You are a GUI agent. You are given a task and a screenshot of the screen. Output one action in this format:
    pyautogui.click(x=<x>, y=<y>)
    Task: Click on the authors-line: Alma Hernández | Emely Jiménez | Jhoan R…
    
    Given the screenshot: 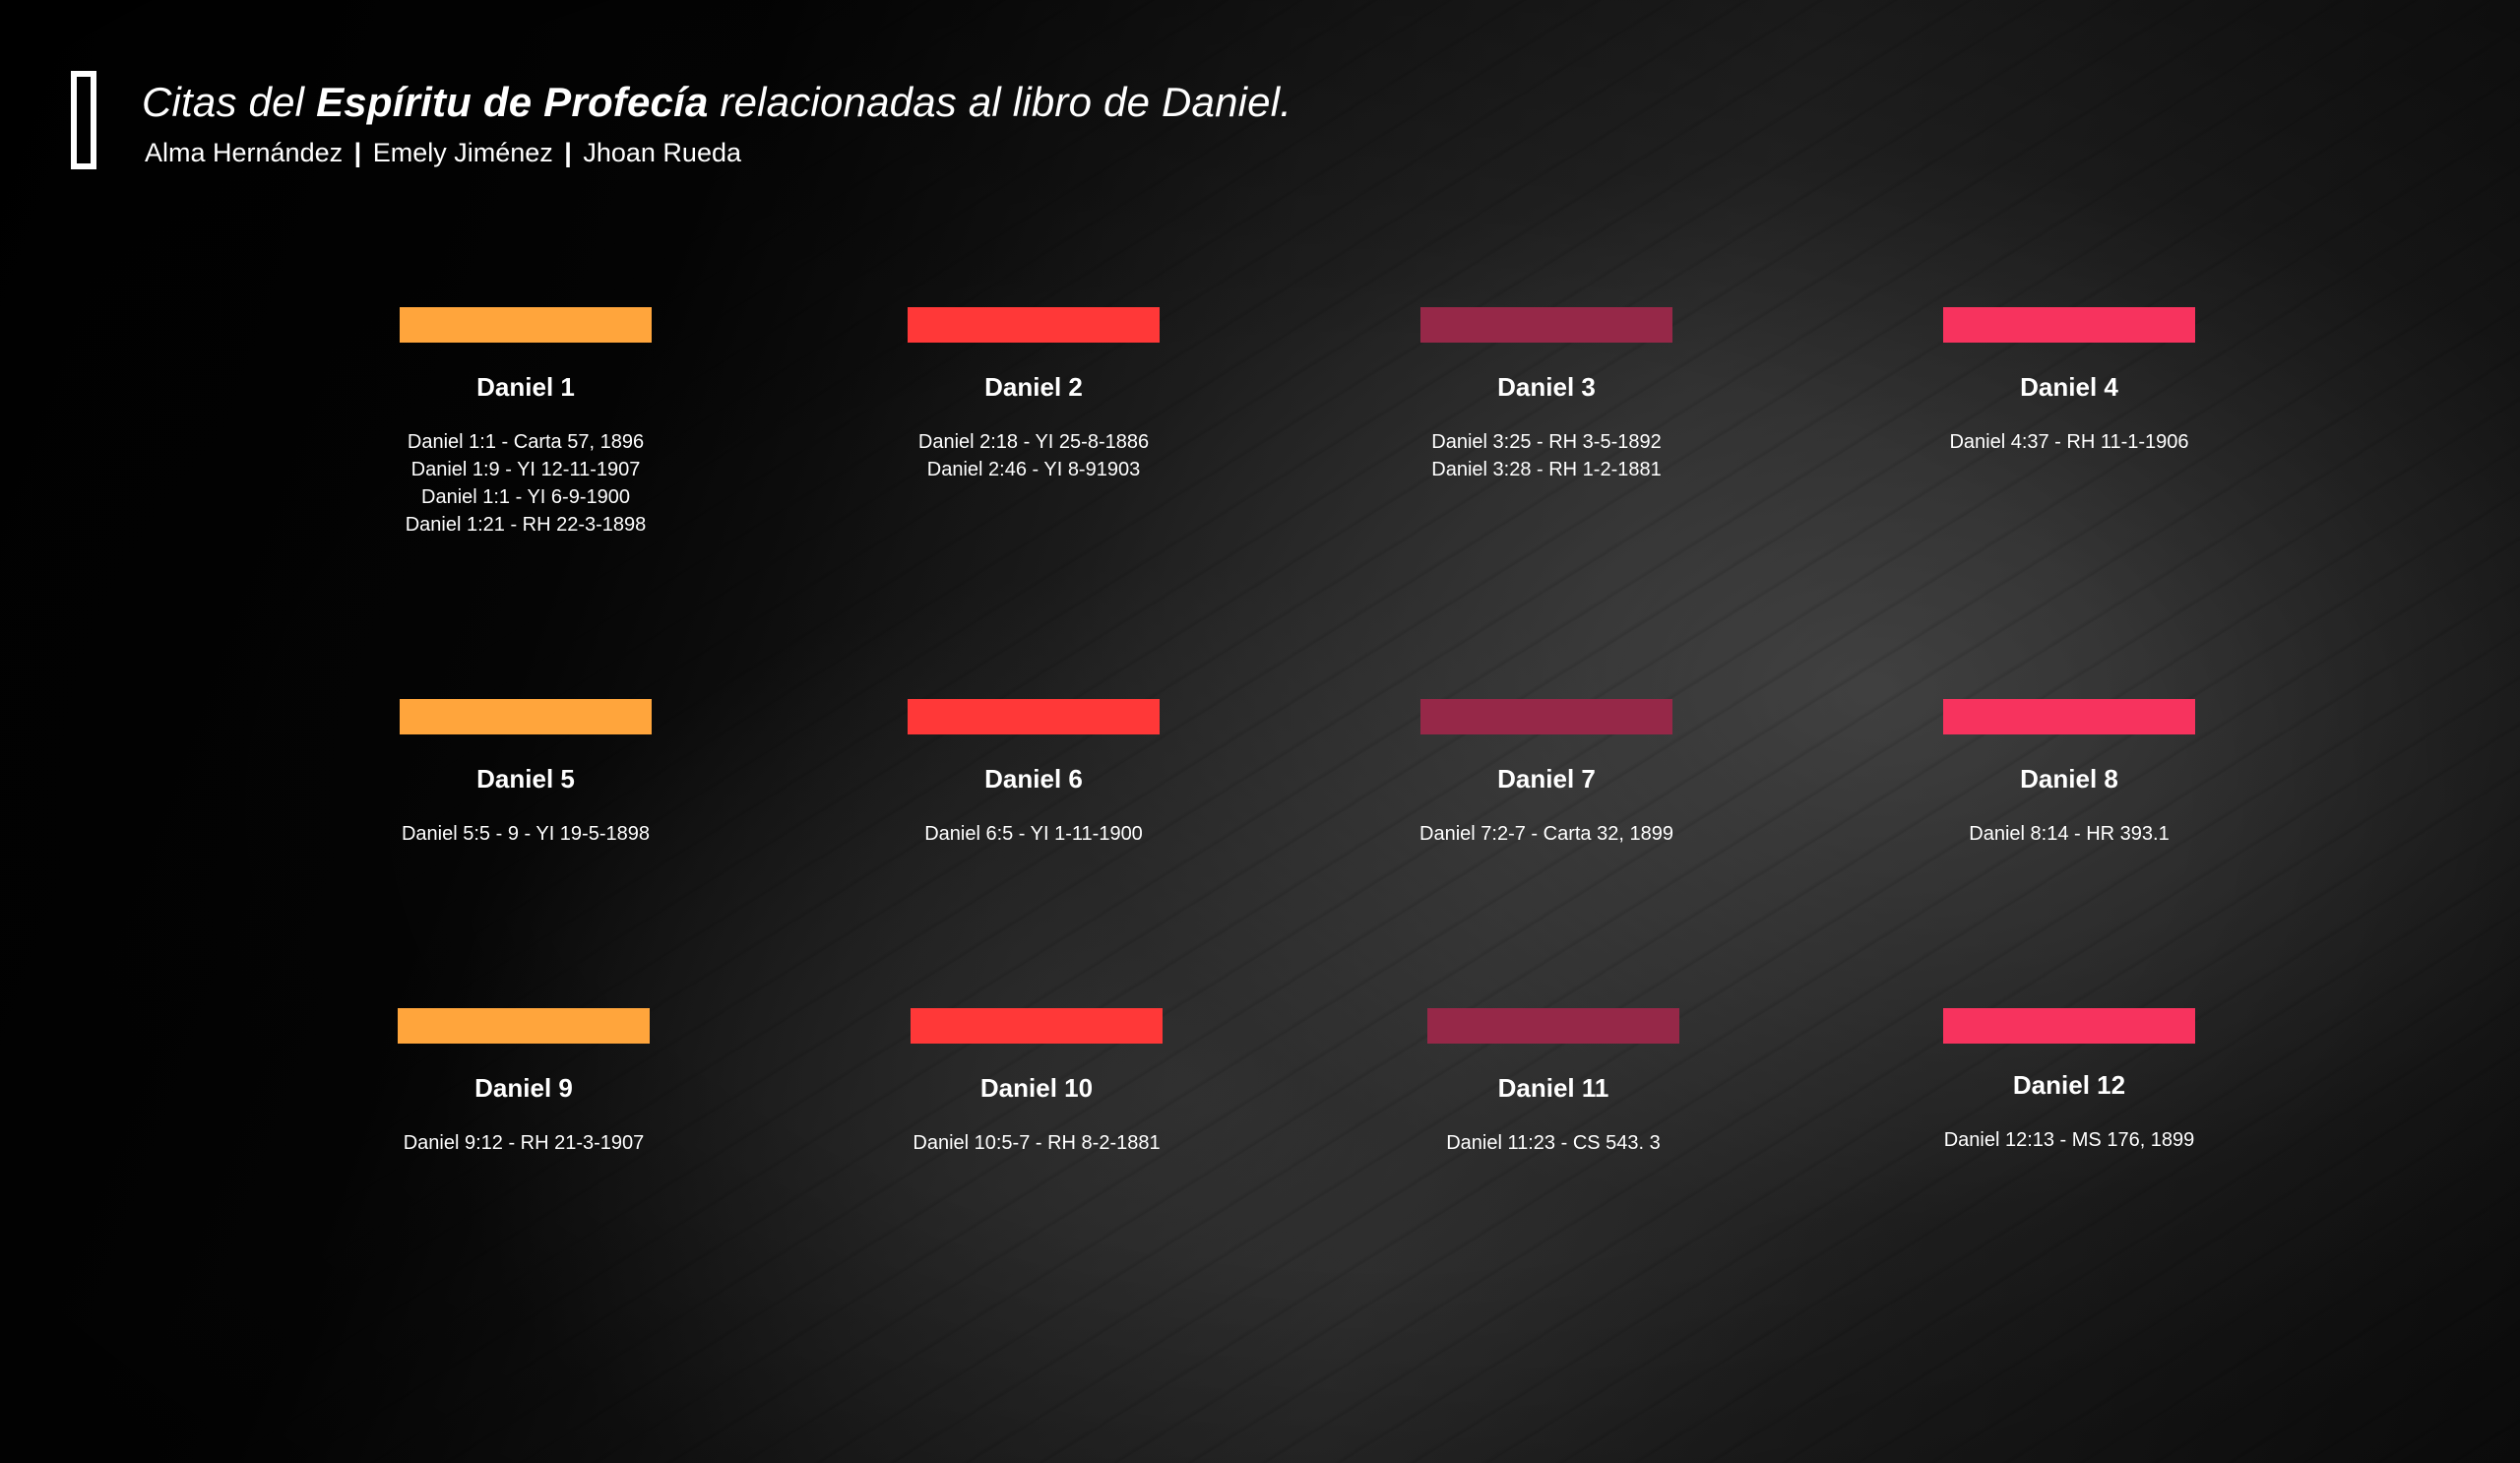 What is the action you would take?
    pyautogui.click(x=443, y=153)
    